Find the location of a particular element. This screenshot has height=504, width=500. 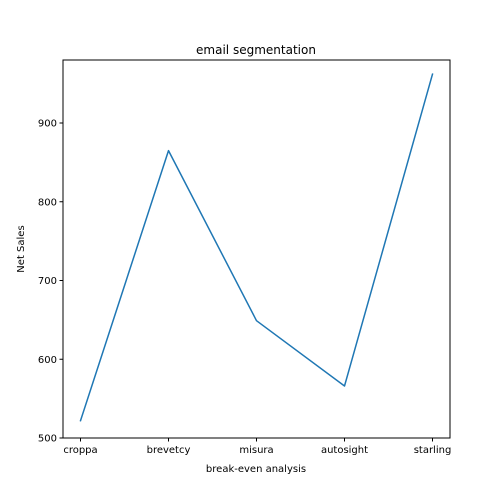

y-tick-label: 600 is located at coordinates (47, 360).